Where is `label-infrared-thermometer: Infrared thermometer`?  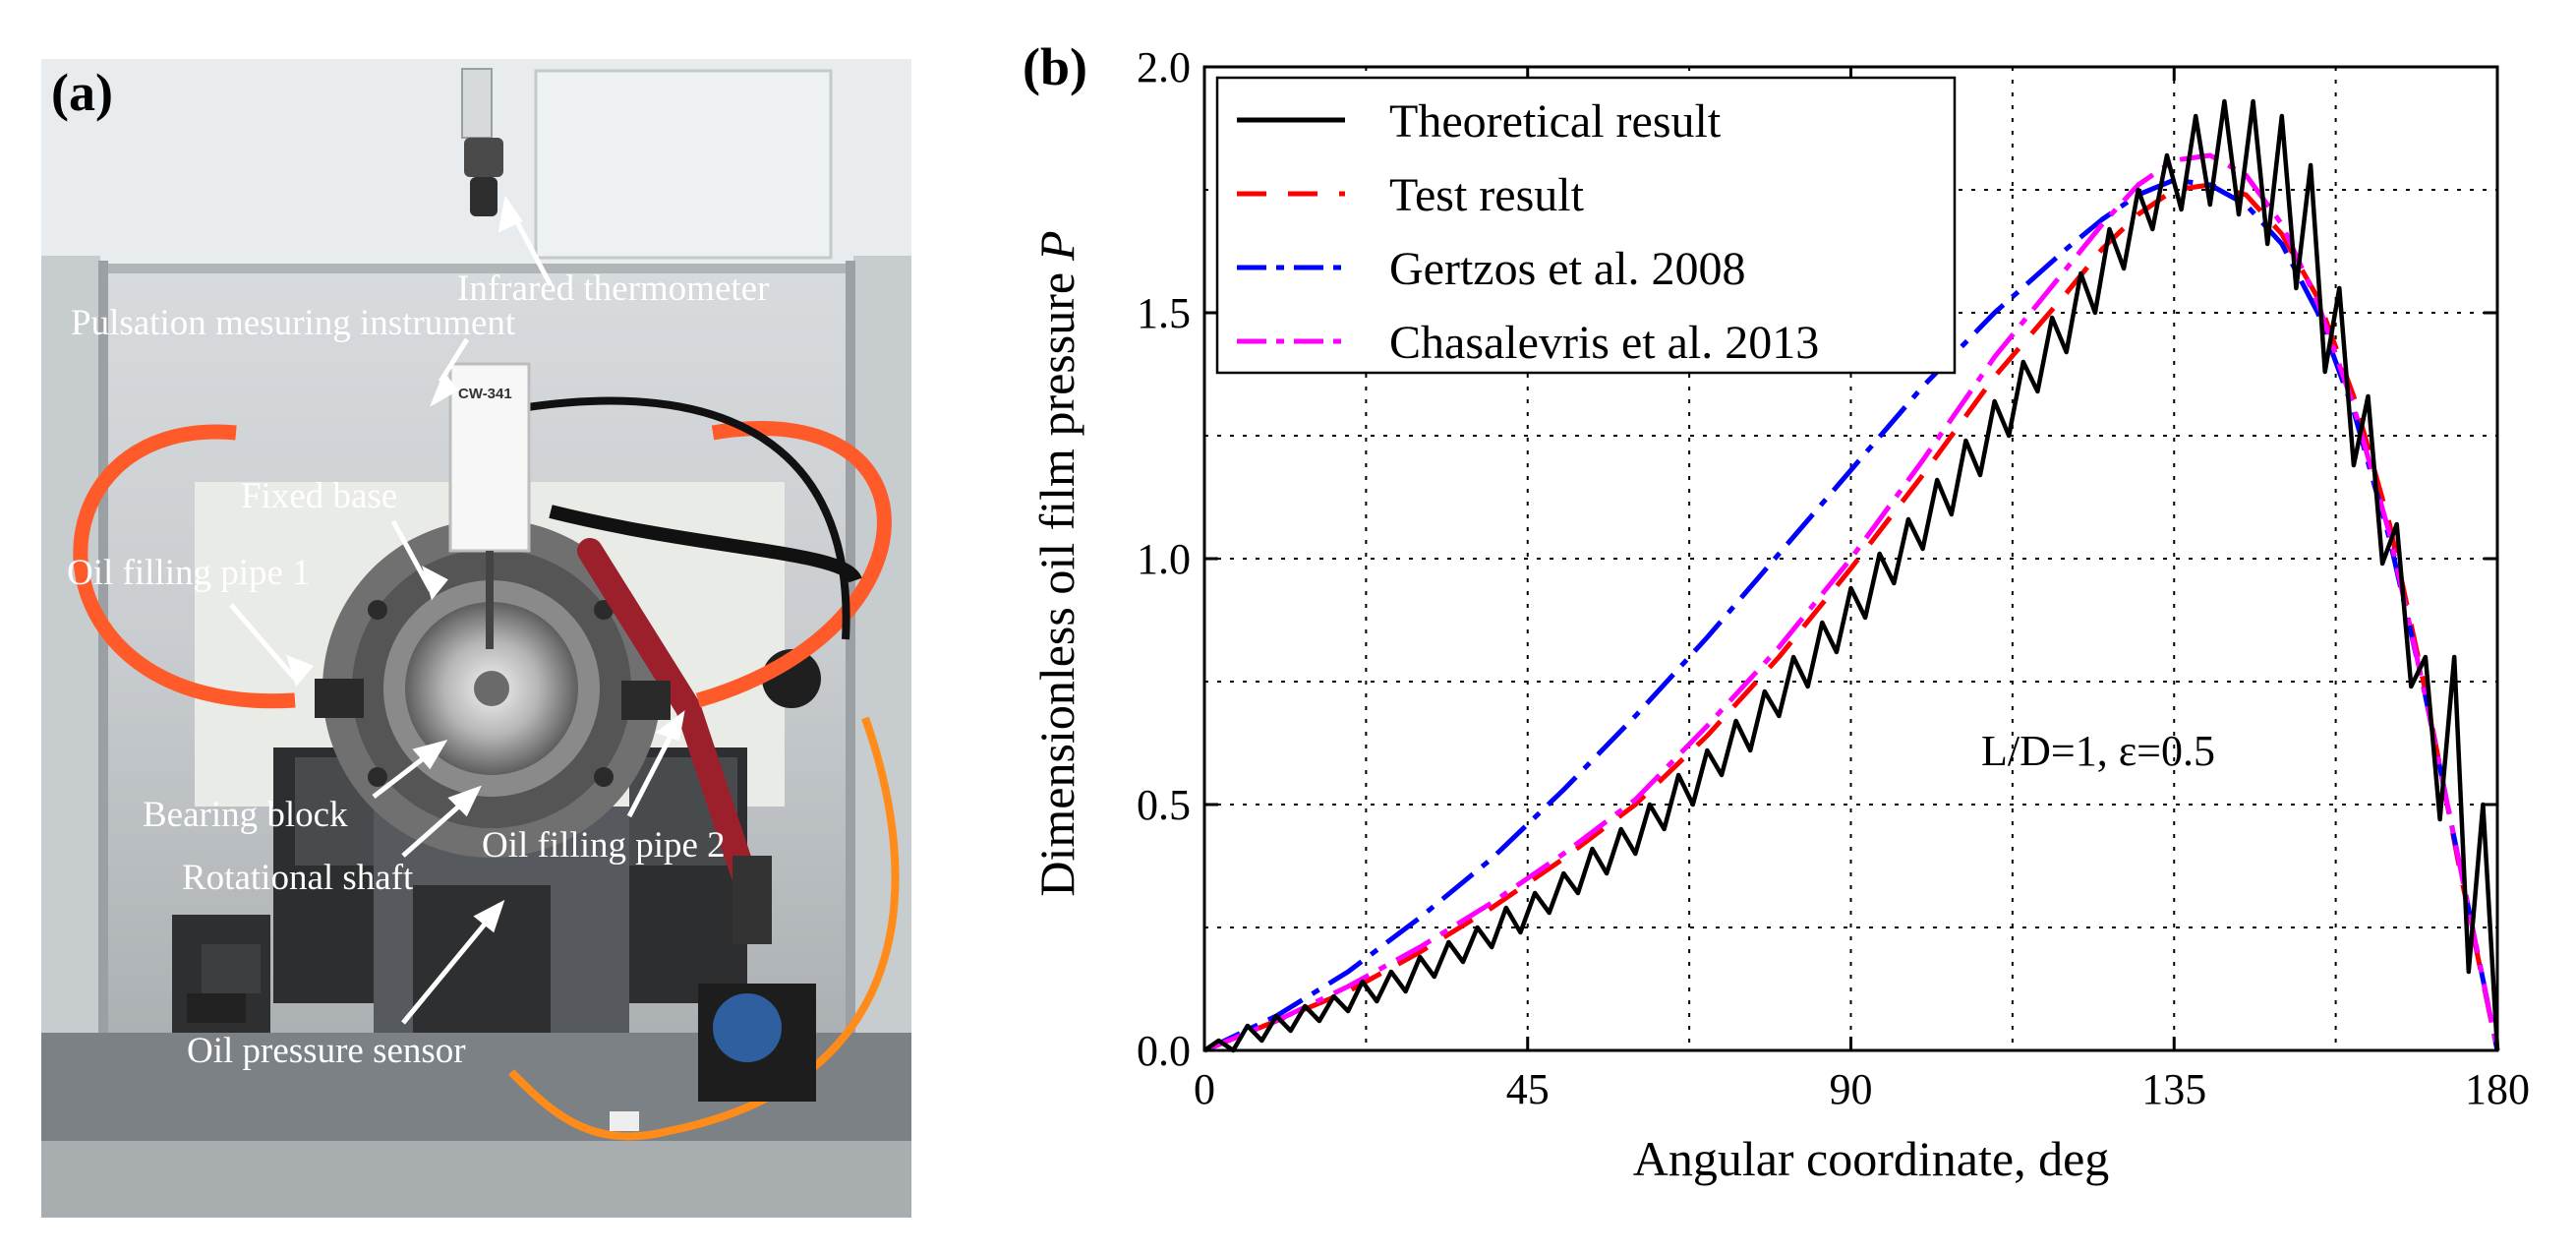
label-infrared-thermometer: Infrared thermometer is located at coordinates (613, 289).